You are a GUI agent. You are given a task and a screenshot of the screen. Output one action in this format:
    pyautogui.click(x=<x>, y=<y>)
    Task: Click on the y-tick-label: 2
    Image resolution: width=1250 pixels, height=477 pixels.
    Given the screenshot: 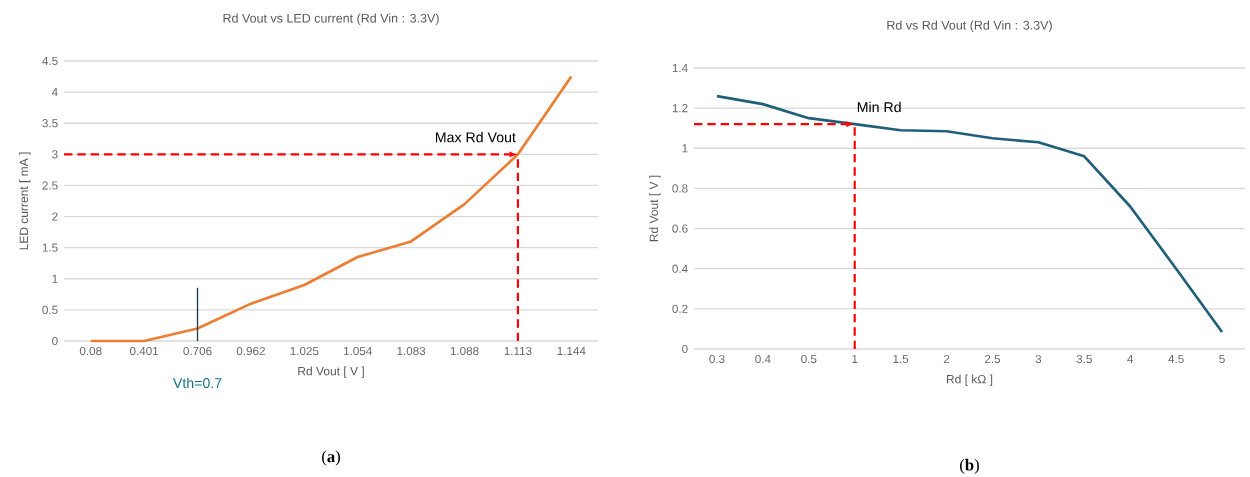 What is the action you would take?
    pyautogui.click(x=55, y=216)
    